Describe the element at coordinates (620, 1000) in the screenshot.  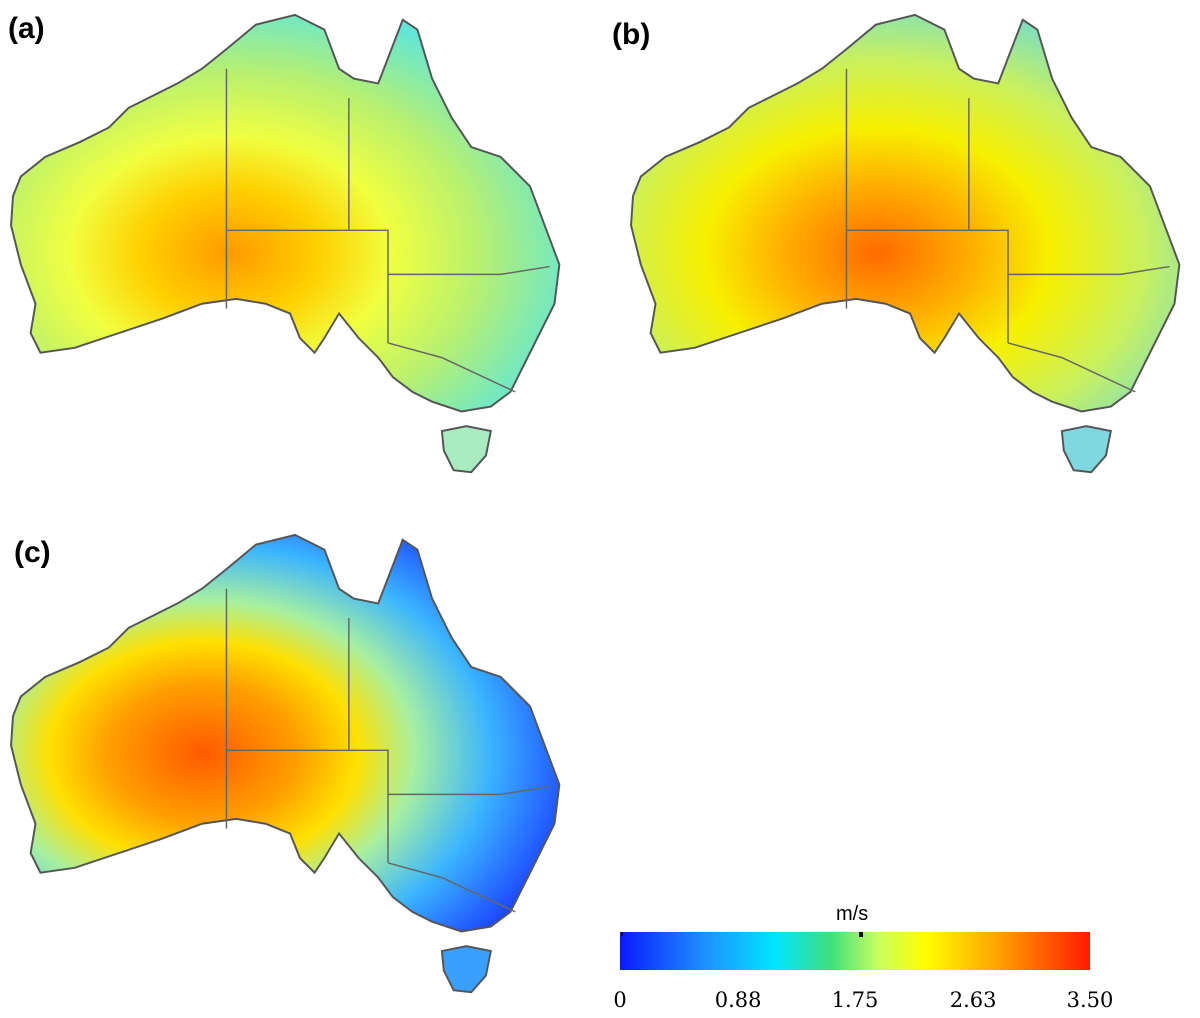
I see `legend-tick-label: 0` at that location.